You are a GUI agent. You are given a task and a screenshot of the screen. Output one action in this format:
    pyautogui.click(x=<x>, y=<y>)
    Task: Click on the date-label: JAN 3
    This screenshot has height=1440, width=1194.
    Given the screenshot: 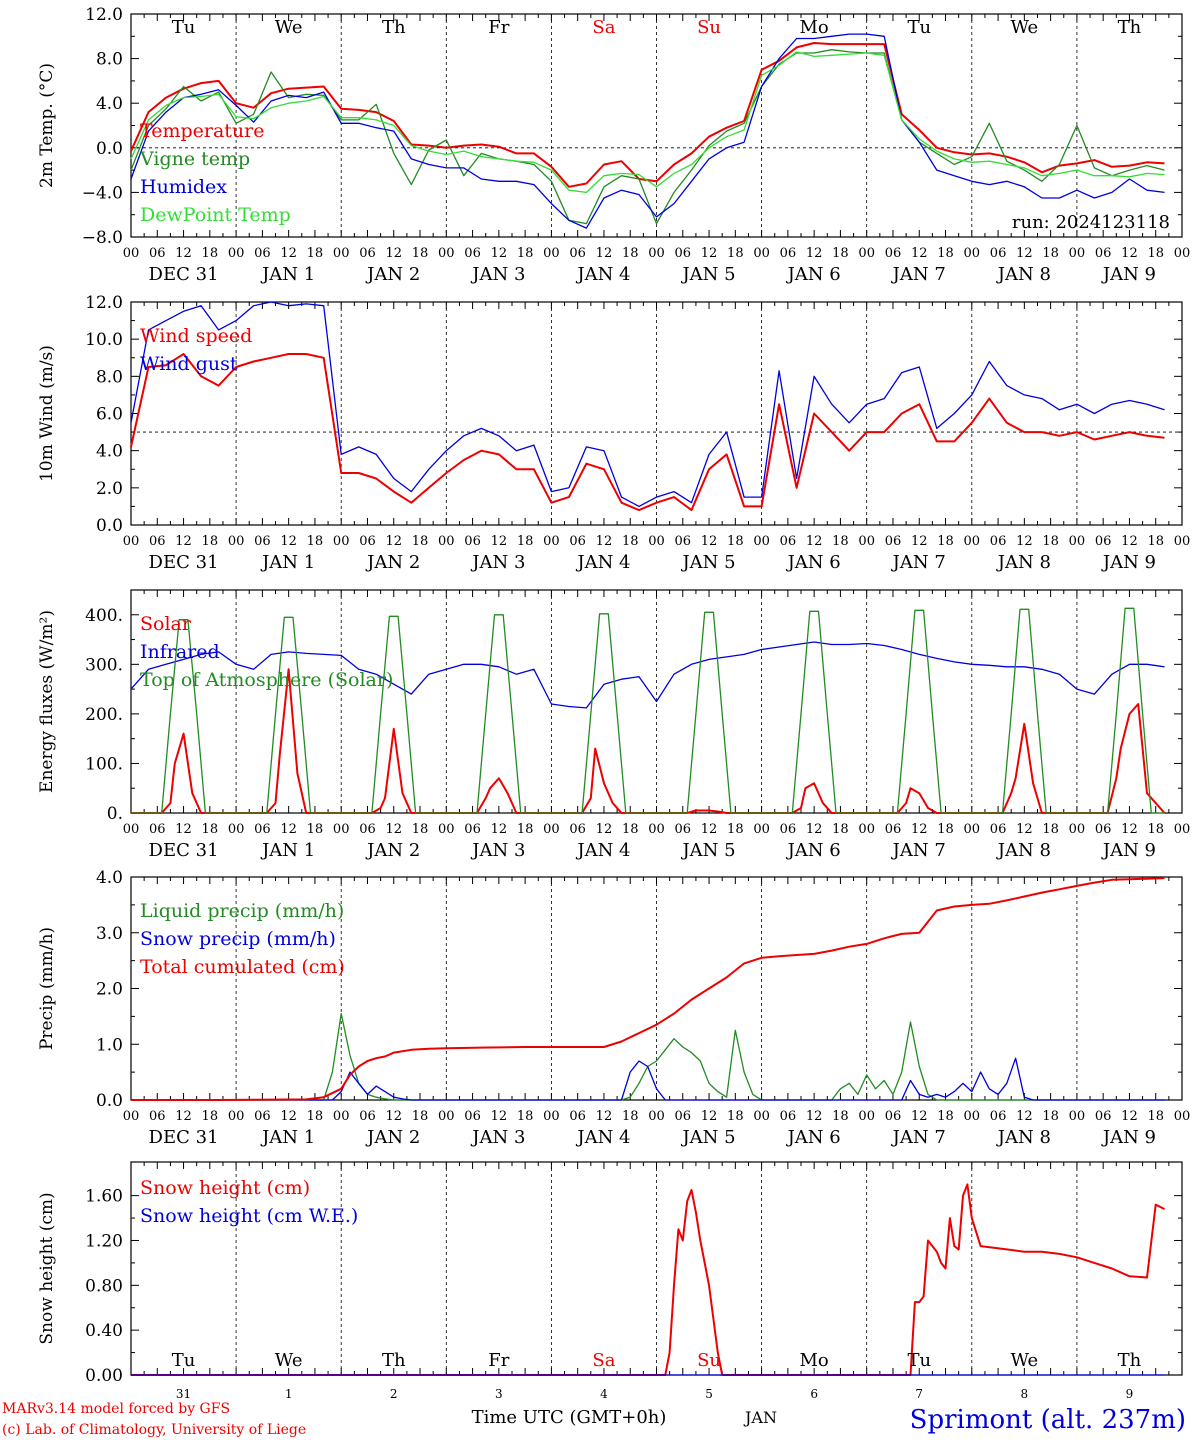 What is the action you would take?
    pyautogui.click(x=497, y=850)
    